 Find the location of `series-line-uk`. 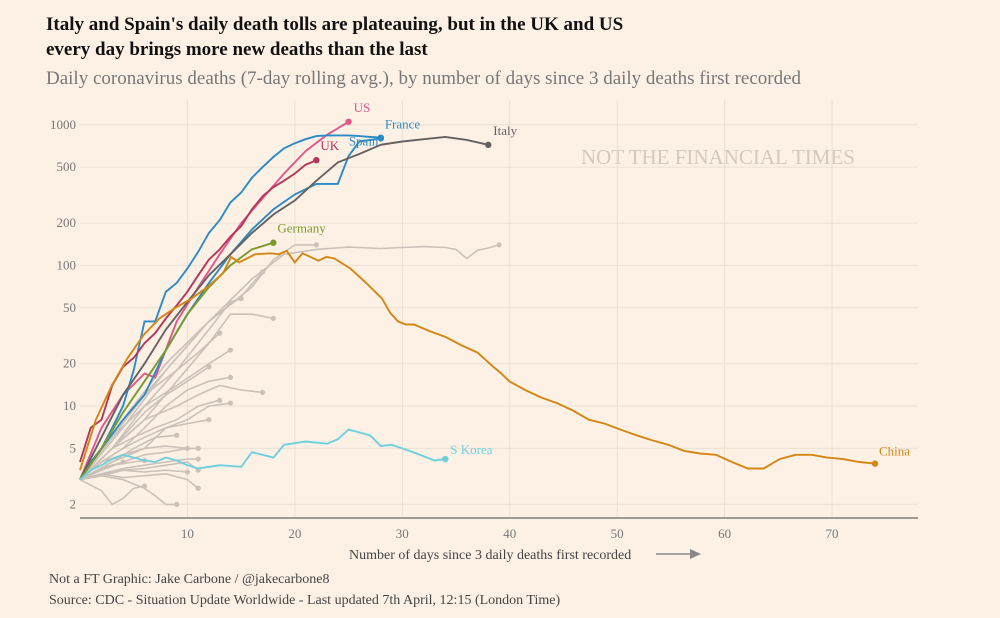

series-line-uk is located at coordinates (198, 311).